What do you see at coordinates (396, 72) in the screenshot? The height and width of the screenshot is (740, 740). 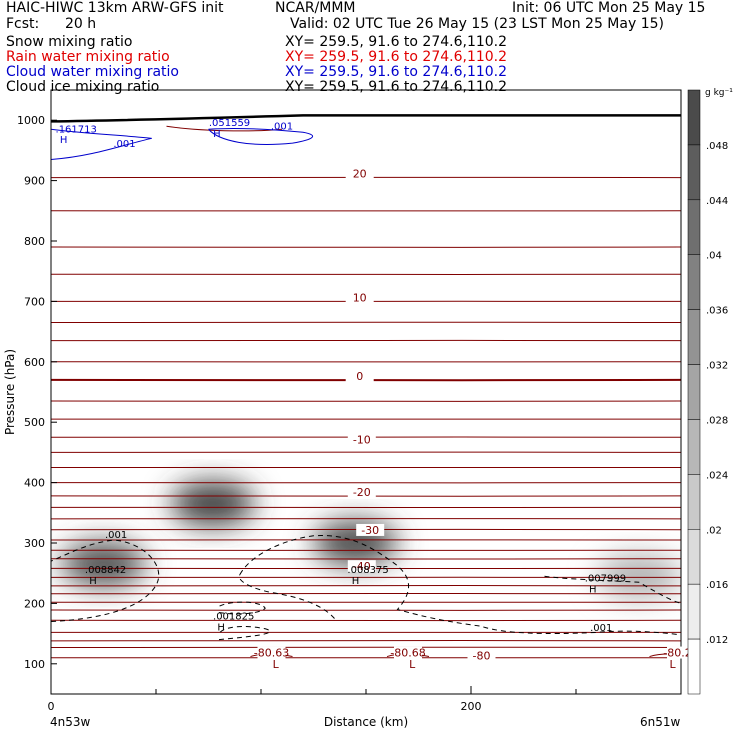 I see `field-xy-cloud-water: XY= 259.5, 91.6 to 274.6,110.2` at bounding box center [396, 72].